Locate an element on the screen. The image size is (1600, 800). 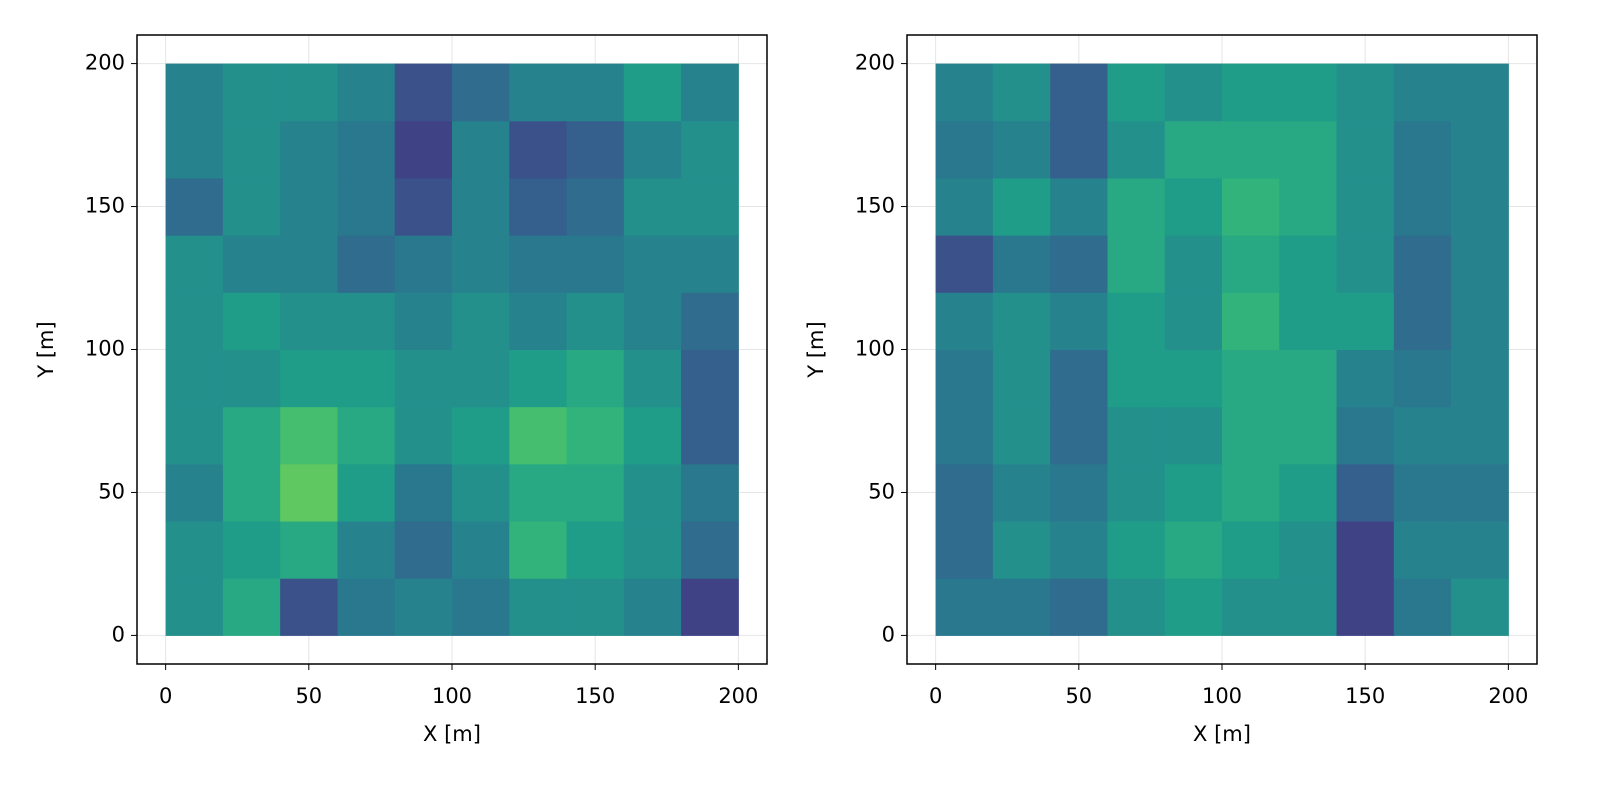
x-tick-label: 150 is located at coordinates (595, 696).